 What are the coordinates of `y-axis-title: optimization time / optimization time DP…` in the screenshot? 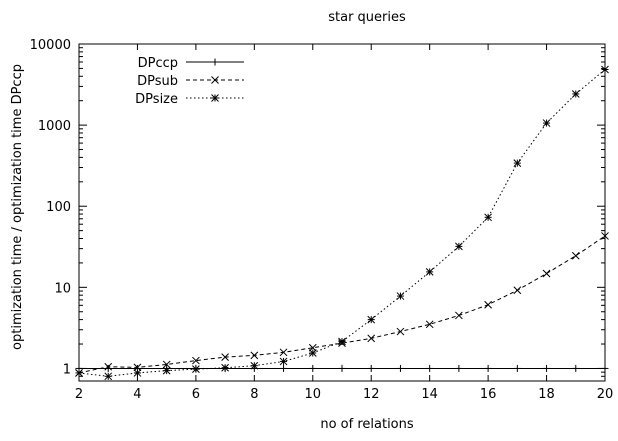 It's located at (17, 207).